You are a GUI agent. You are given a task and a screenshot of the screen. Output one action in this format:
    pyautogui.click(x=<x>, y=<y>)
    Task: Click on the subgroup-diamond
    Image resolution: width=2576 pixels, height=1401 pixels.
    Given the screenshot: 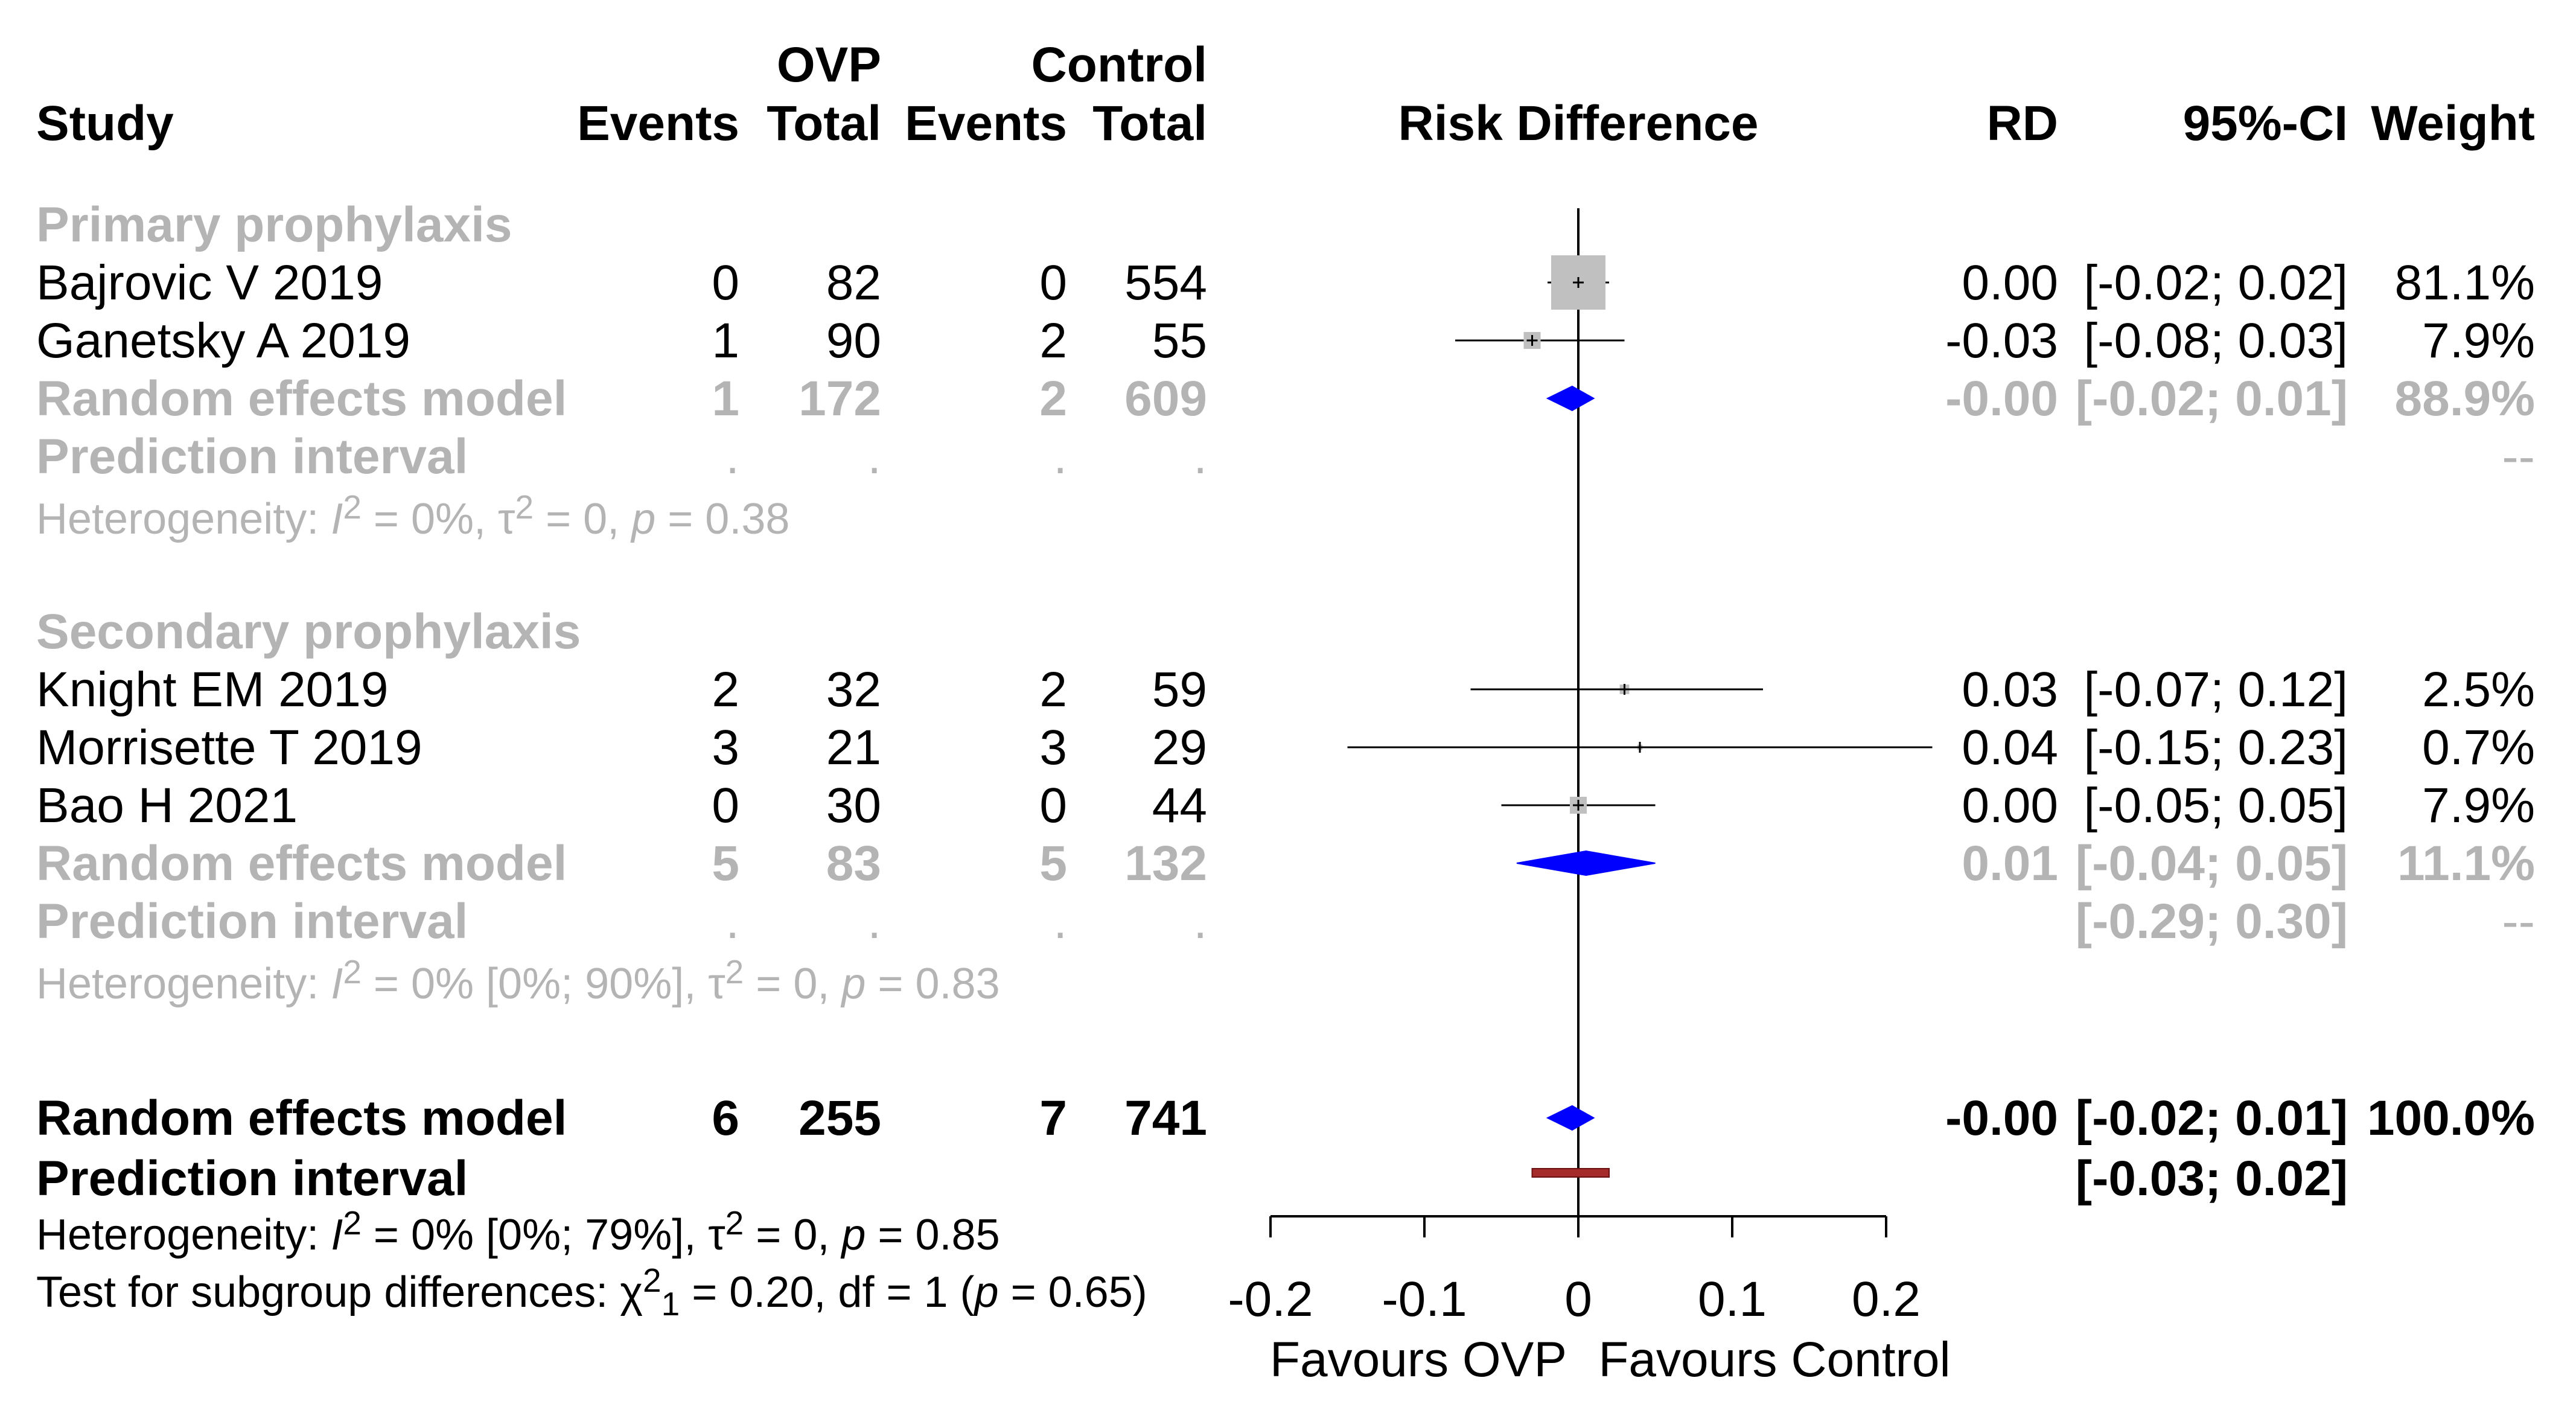 What is the action you would take?
    pyautogui.click(x=1570, y=398)
    